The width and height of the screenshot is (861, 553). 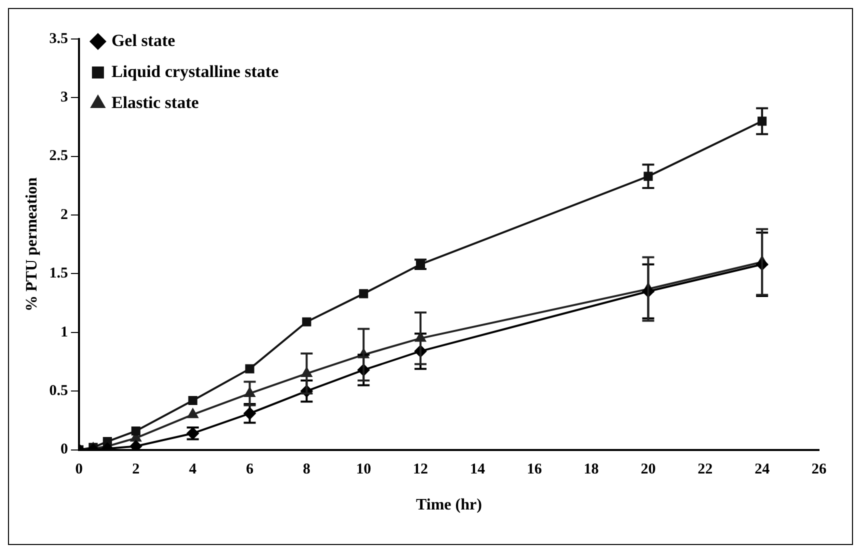 I want to click on x-tick-label: 20, so click(x=648, y=470).